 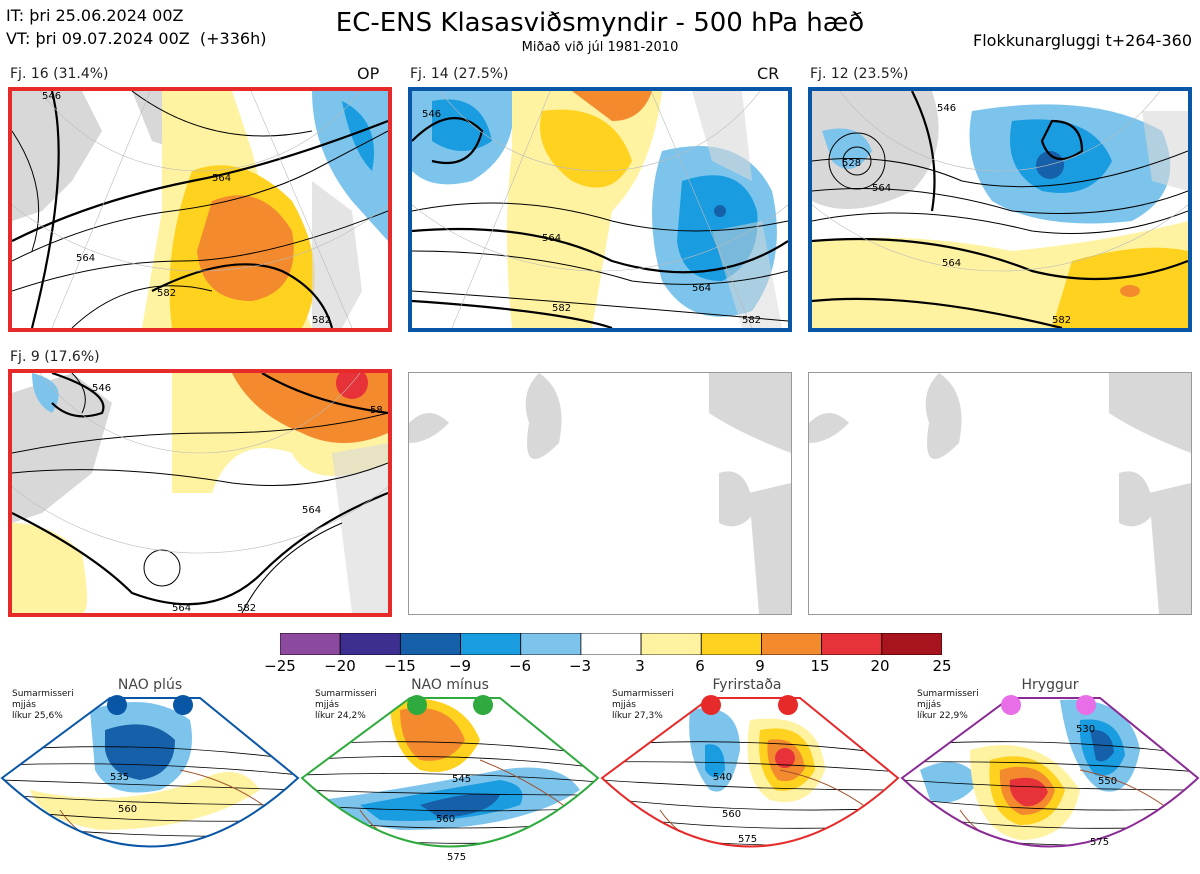 I want to click on cluster-map-1: 546 564 564 582 582, so click(x=200, y=209).